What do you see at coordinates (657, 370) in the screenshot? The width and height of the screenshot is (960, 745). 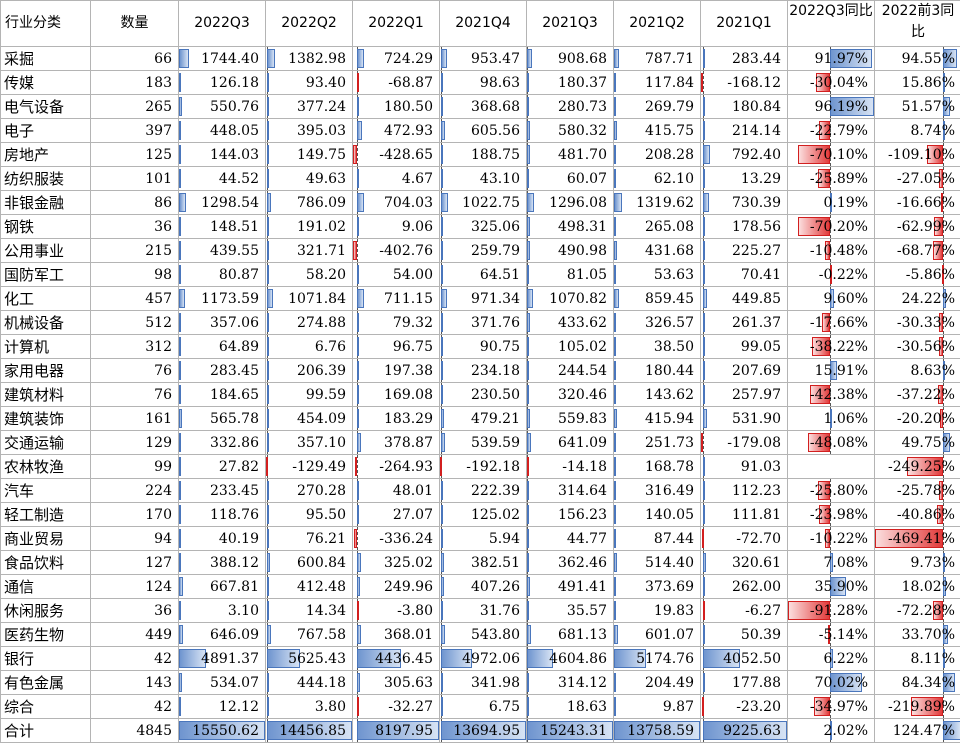 I see `value-cell-2021q2: 180.44` at bounding box center [657, 370].